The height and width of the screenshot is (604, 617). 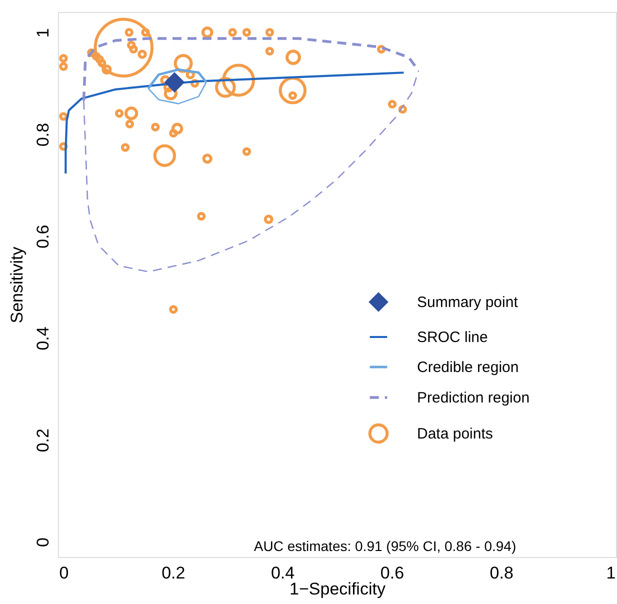 I want to click on x-tick-label: 0.6, so click(x=392, y=573).